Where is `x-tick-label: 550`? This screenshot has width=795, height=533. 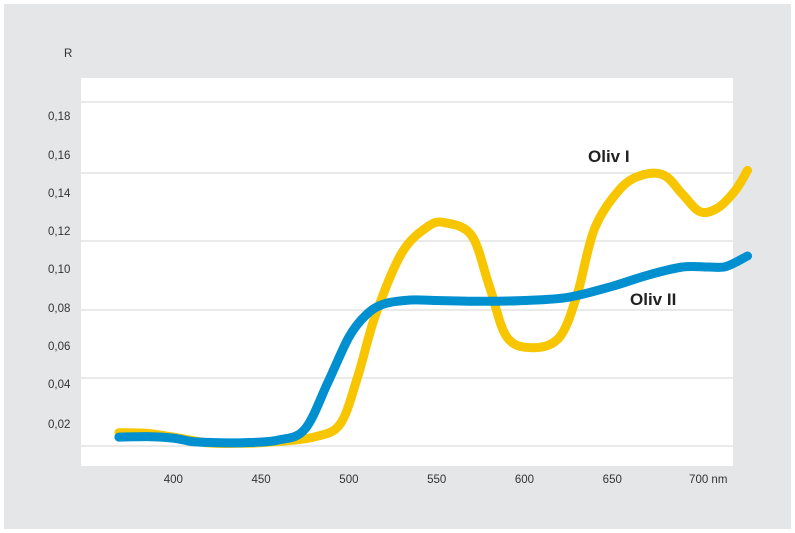 x-tick-label: 550 is located at coordinates (436, 480).